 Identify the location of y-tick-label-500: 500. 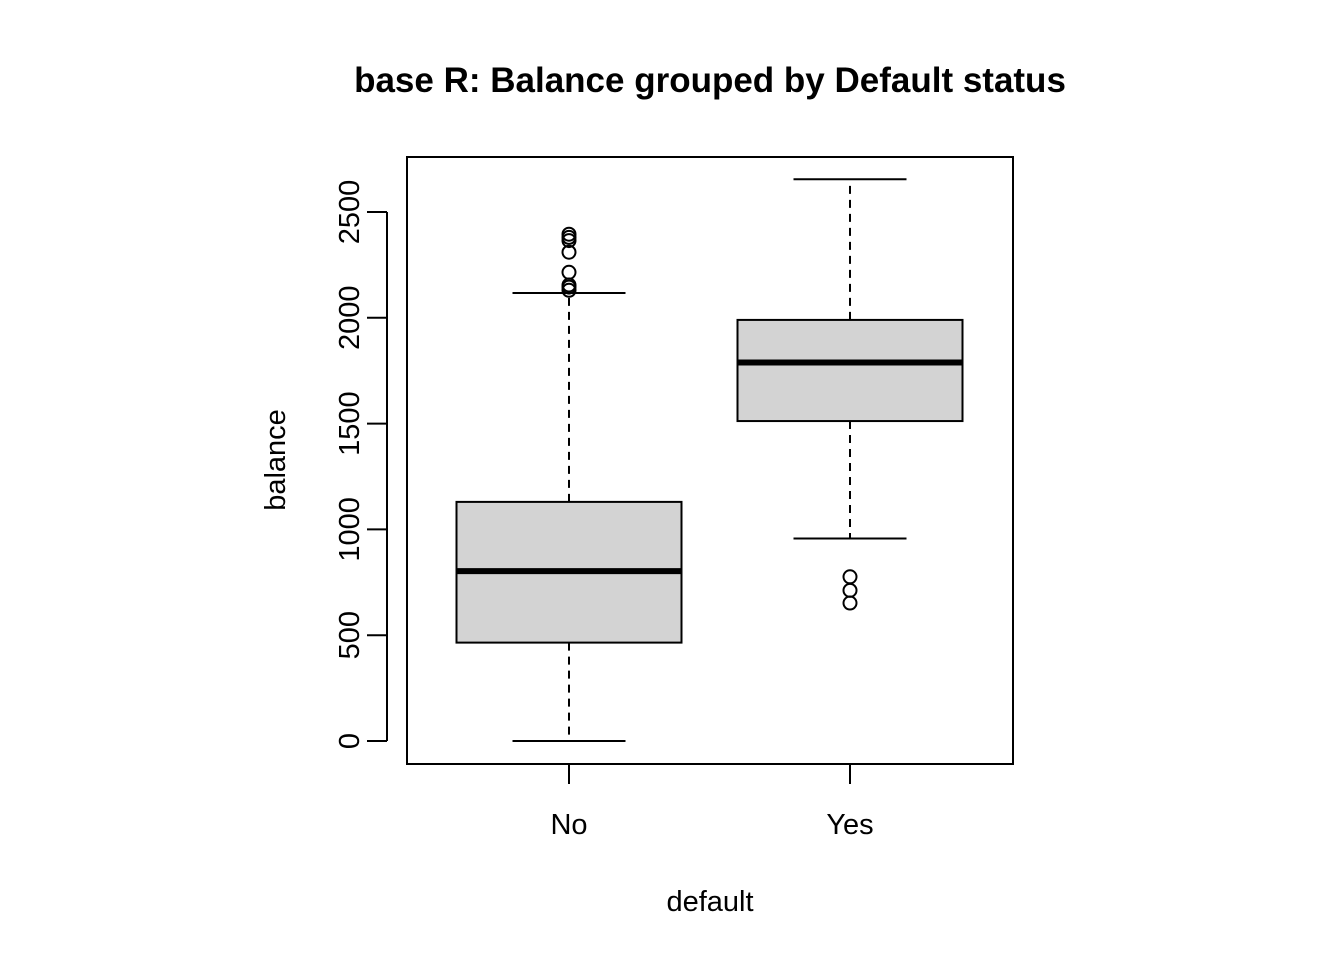
(350, 635).